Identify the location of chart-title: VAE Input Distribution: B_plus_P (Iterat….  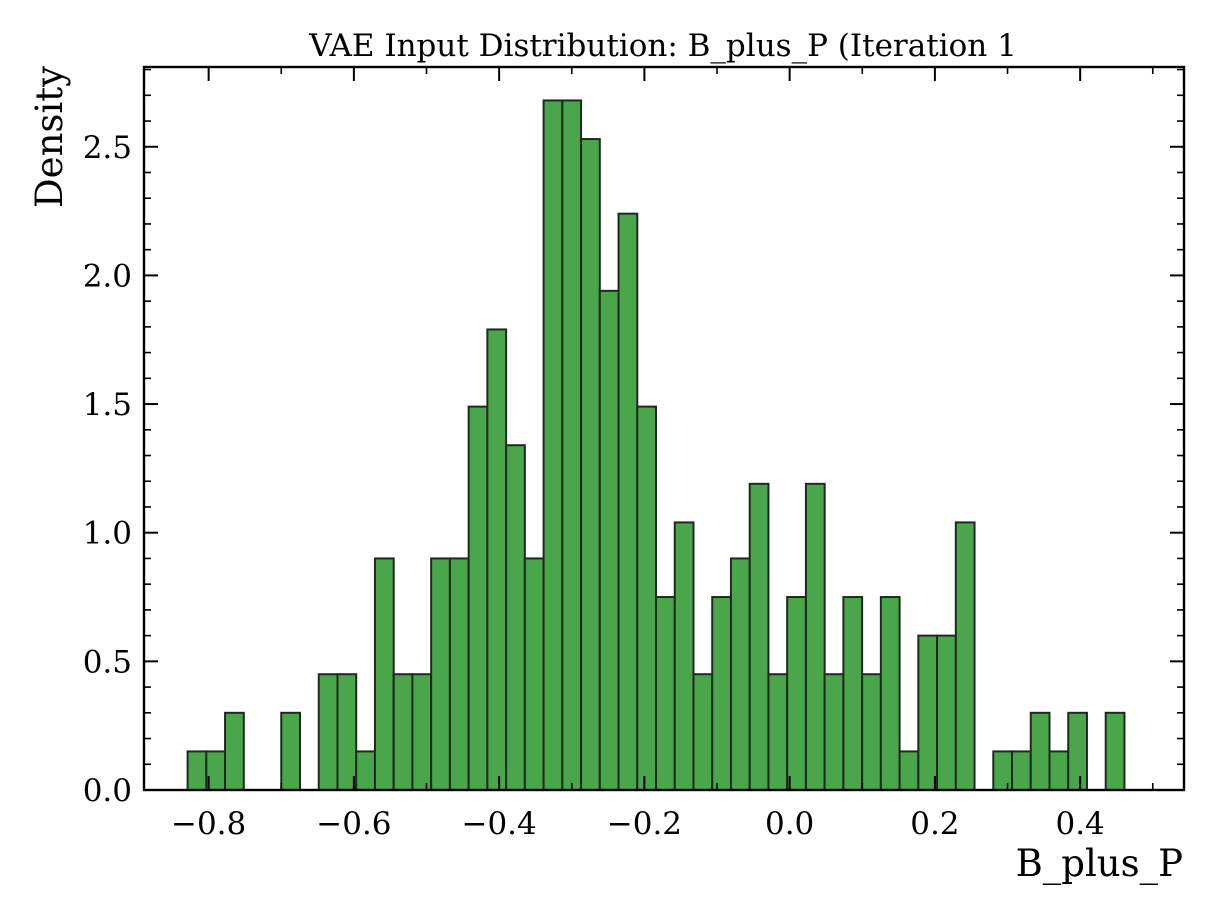
(662, 46).